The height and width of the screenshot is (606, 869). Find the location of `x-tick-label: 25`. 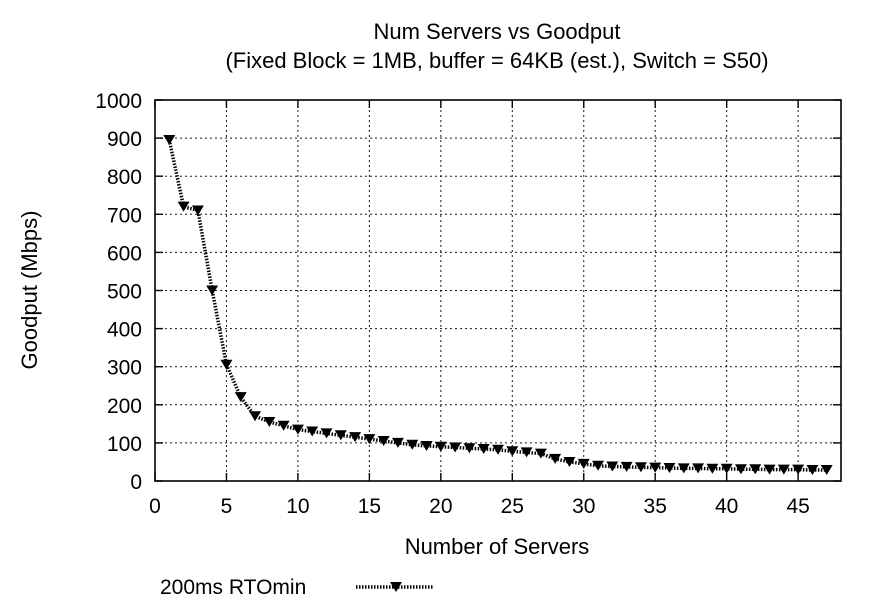

x-tick-label: 25 is located at coordinates (512, 506).